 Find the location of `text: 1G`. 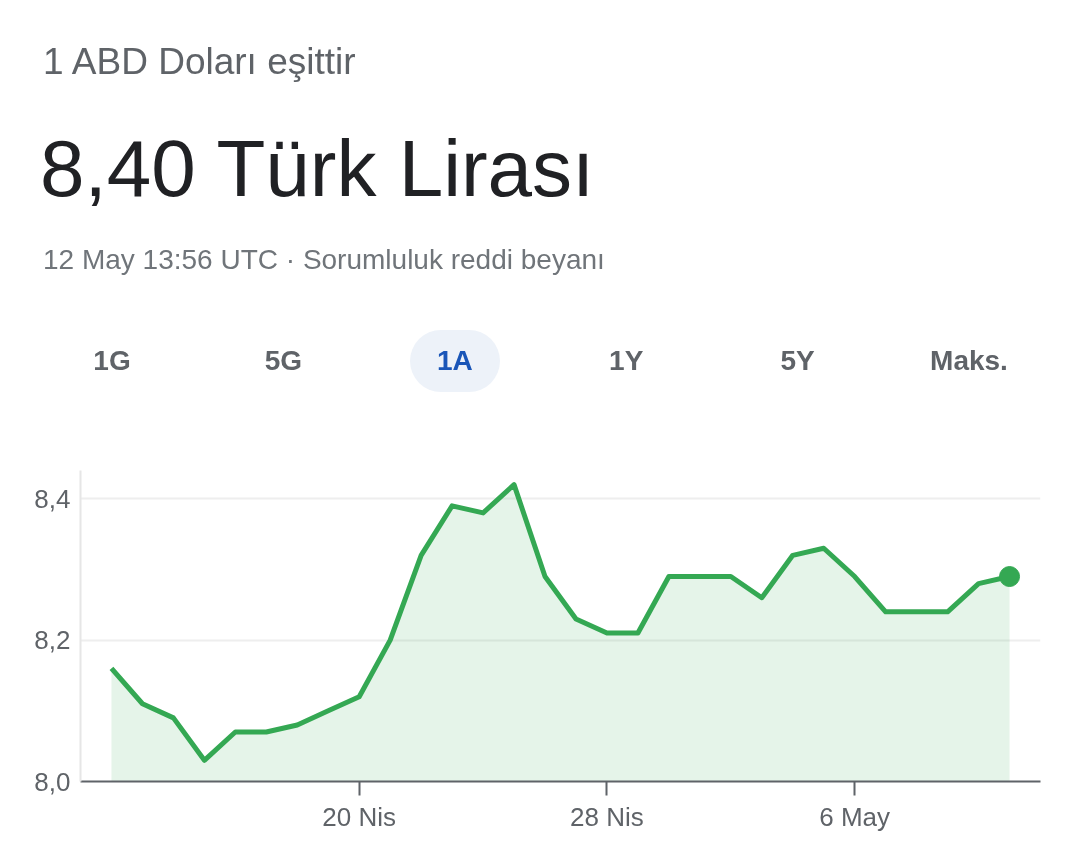

text: 1G is located at coordinates (112, 361).